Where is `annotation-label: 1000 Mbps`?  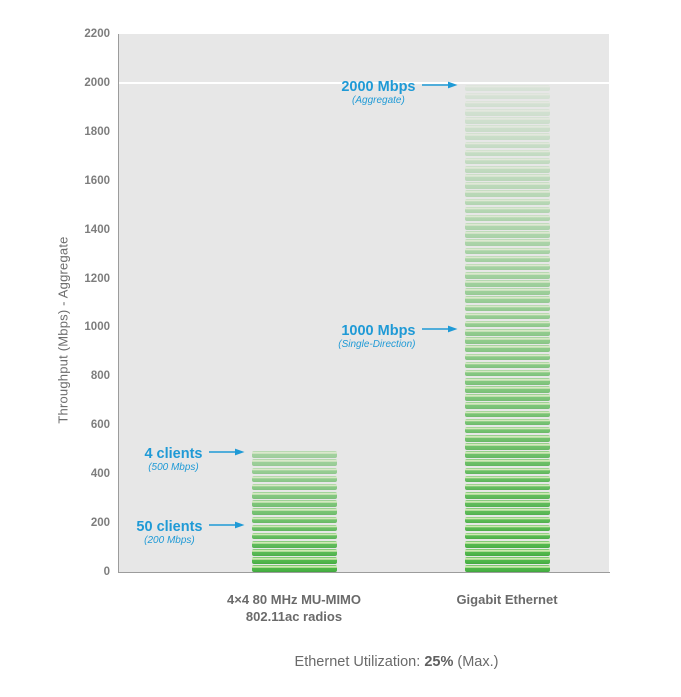
annotation-label: 1000 Mbps is located at coordinates (378, 331).